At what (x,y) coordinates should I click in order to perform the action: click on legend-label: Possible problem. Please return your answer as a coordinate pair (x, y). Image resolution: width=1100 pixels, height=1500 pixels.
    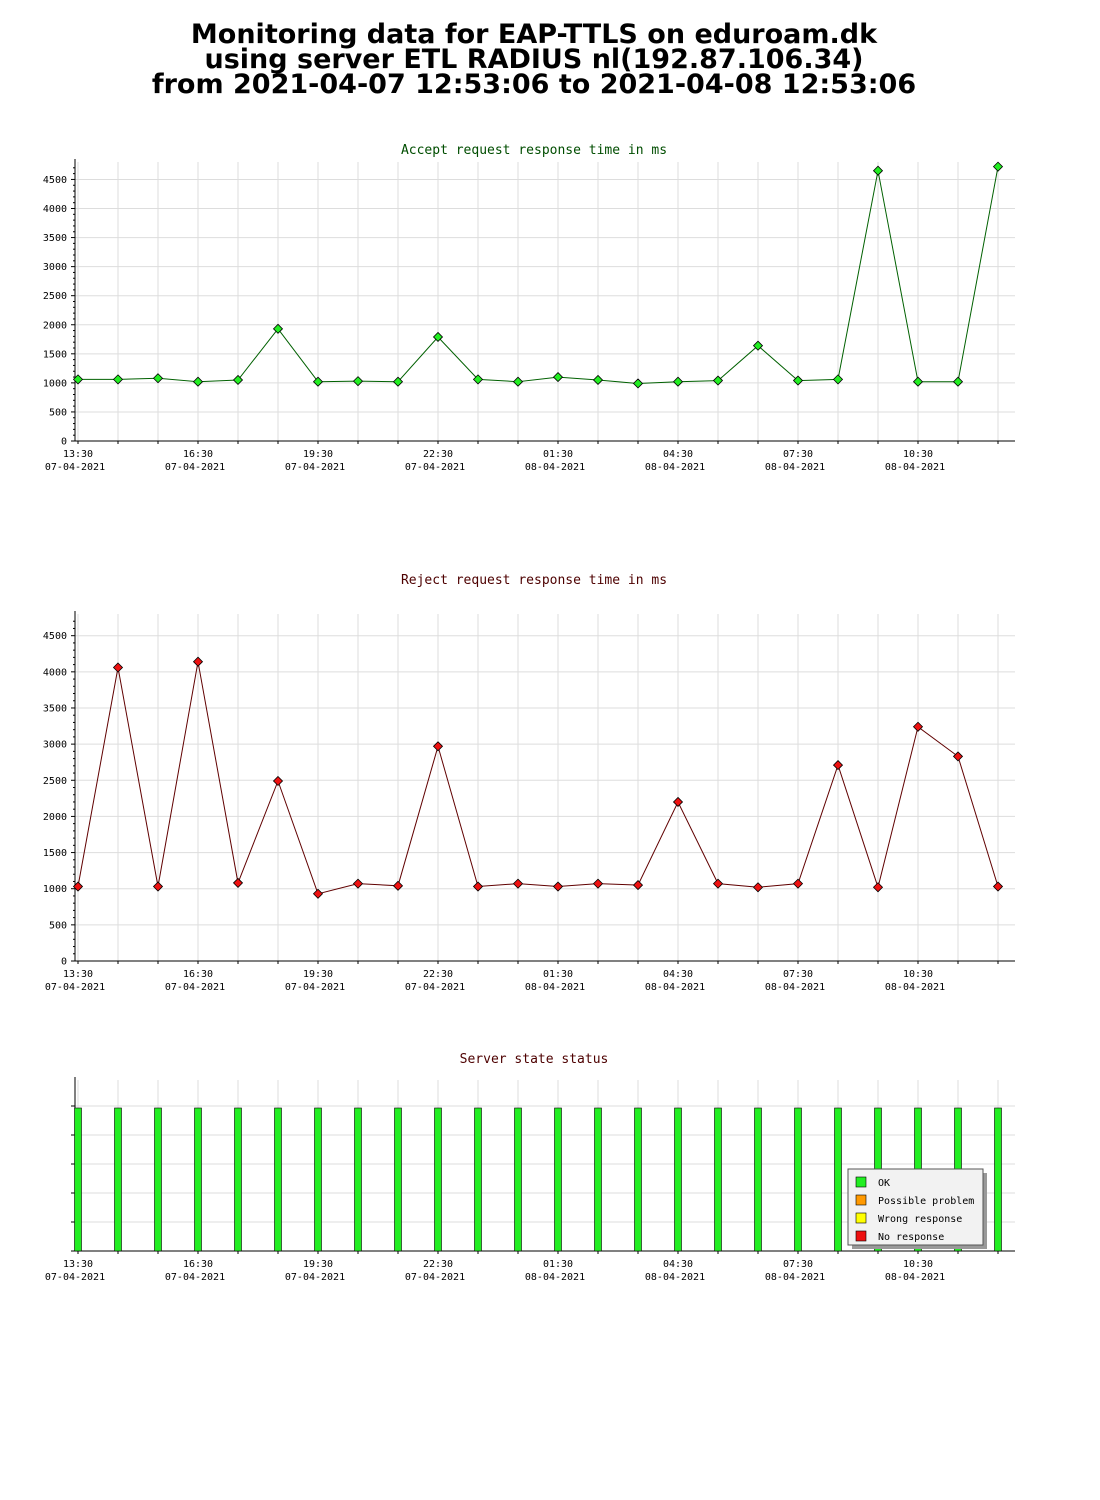
    Looking at the image, I should click on (926, 1201).